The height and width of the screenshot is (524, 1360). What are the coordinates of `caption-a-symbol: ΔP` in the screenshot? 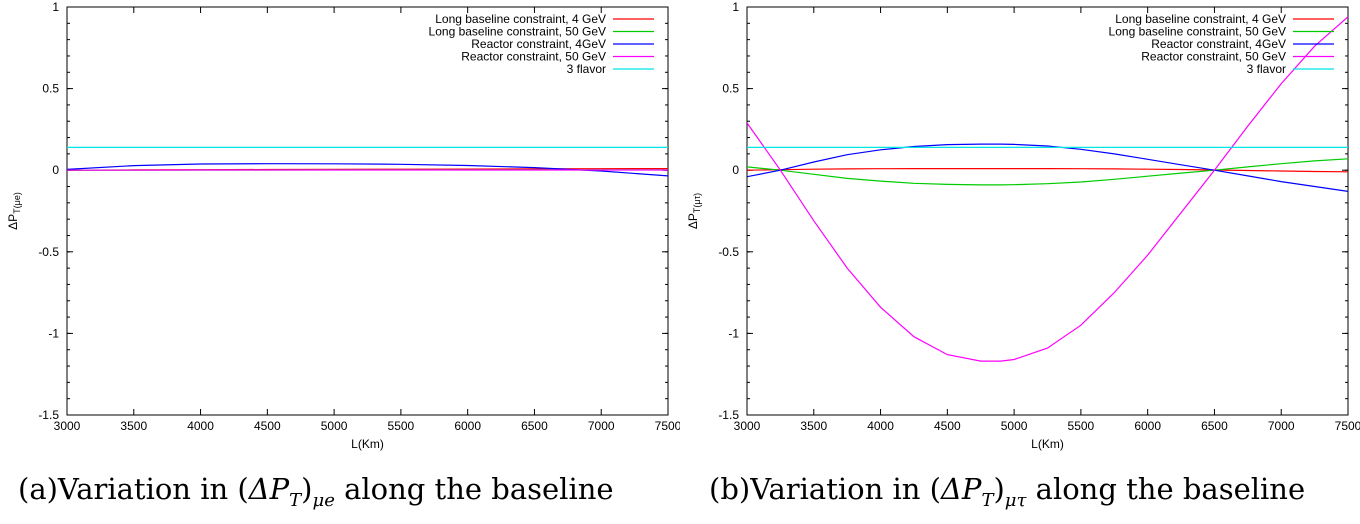 It's located at (269, 489).